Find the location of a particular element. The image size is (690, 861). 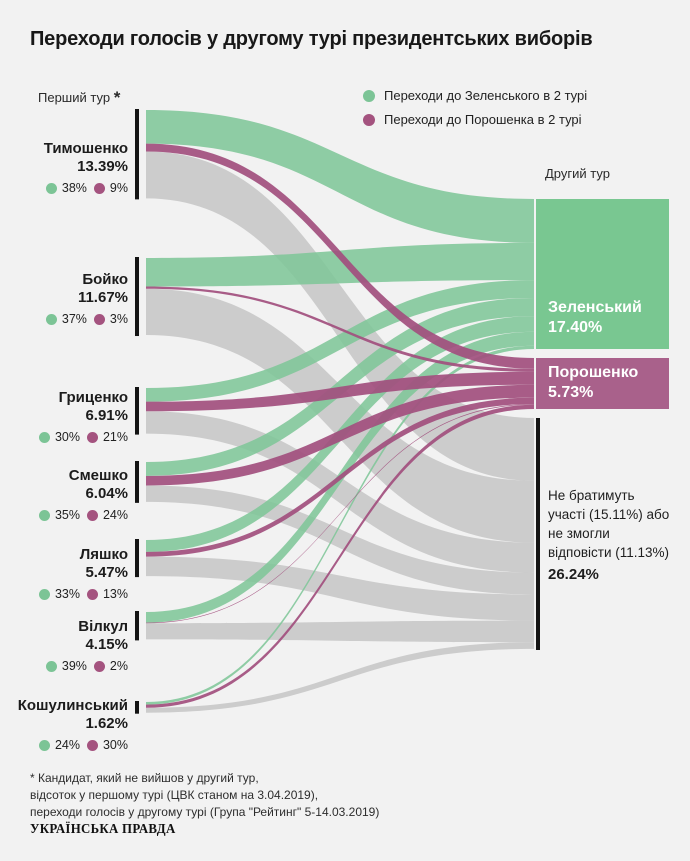

to-zelensky-percent: 38% is located at coordinates (74, 188).